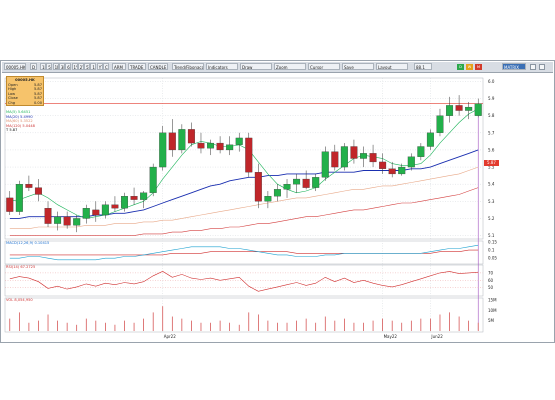 This screenshot has width=555, height=400. I want to click on macd-tick-label: 0.15, so click(492, 242).